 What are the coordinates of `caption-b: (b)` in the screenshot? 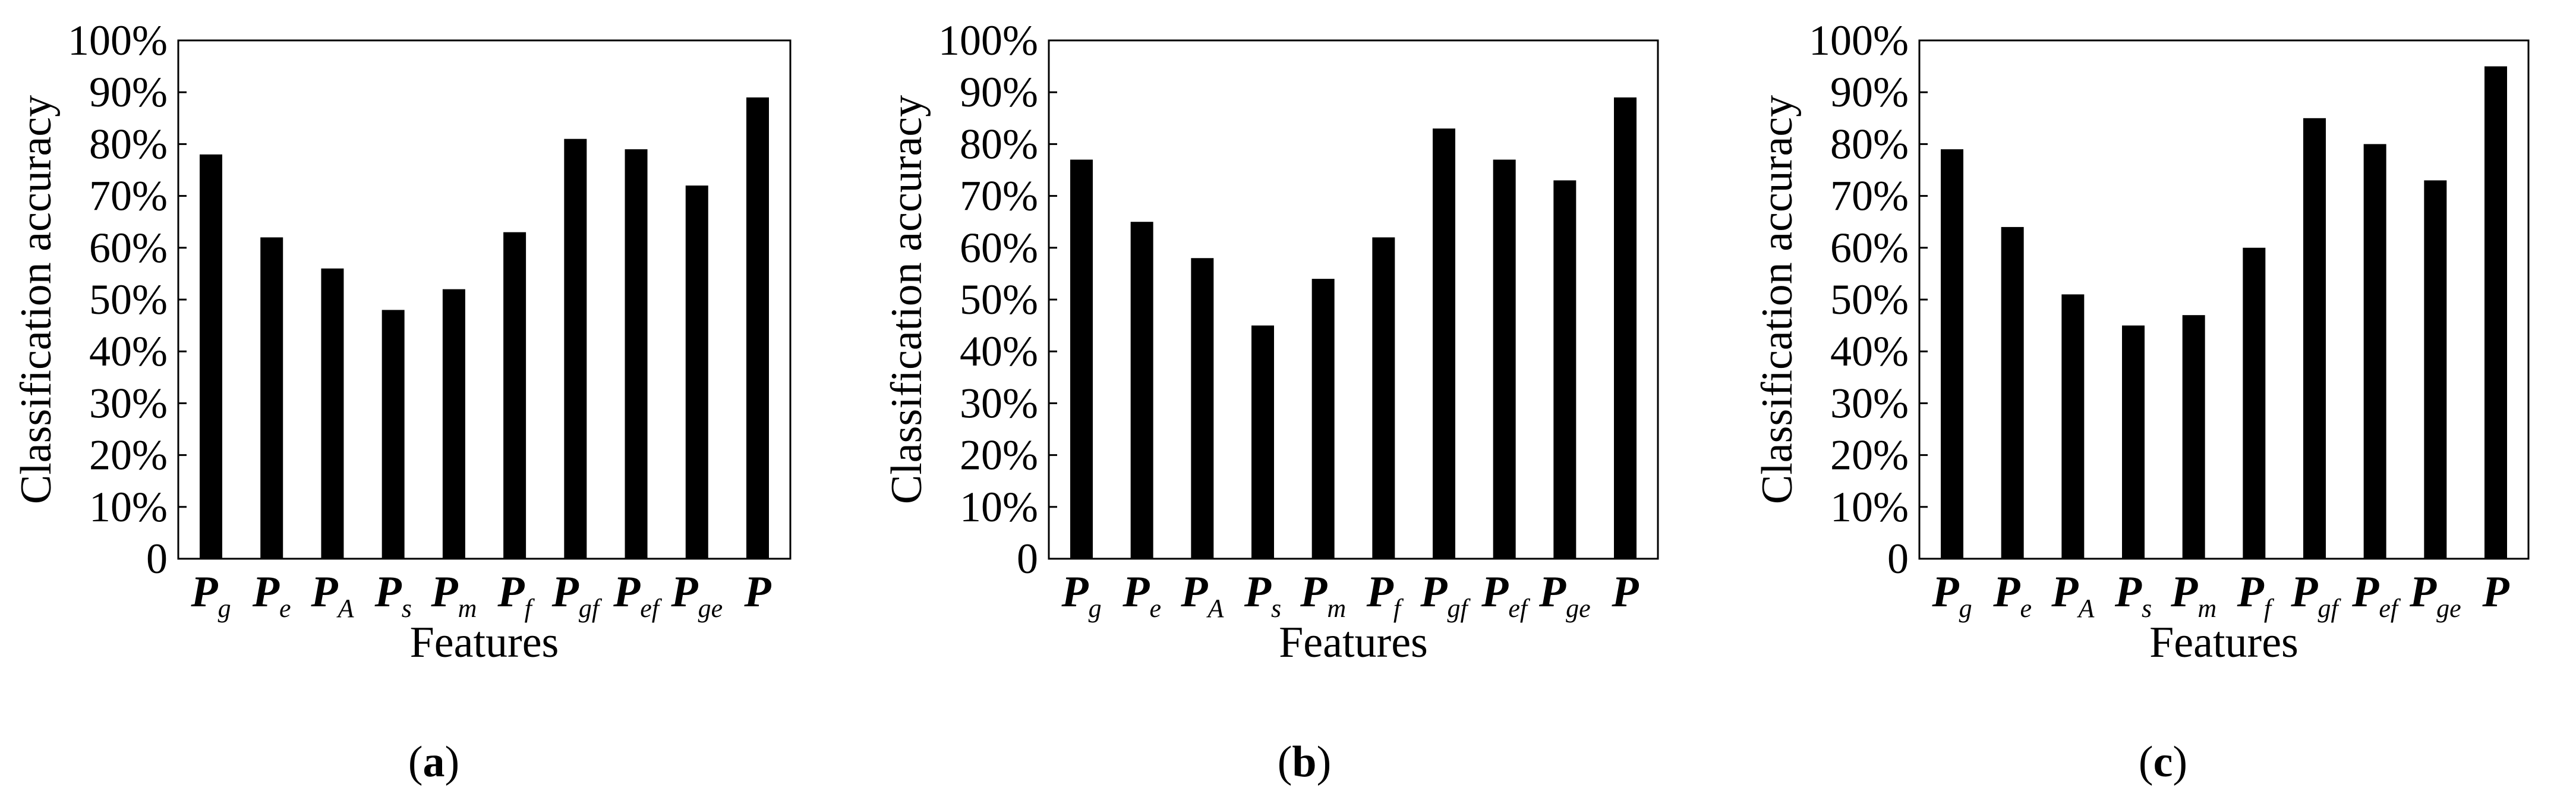 It's located at (1305, 762).